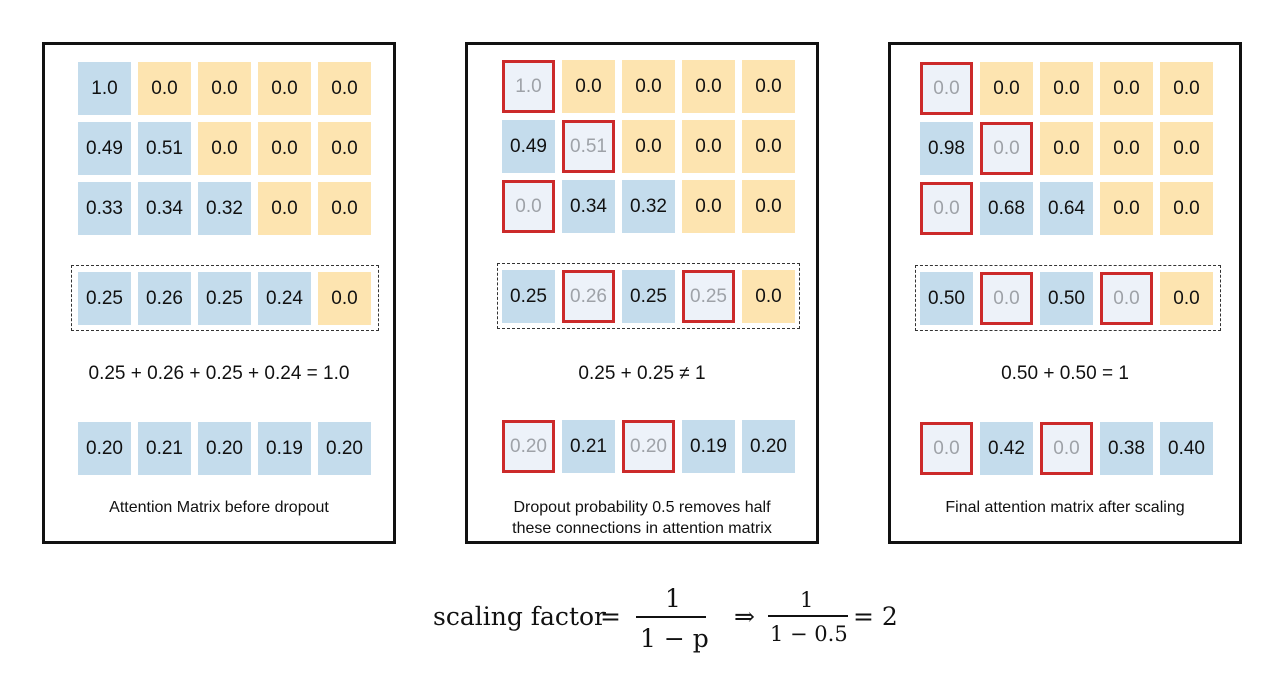 Image resolution: width=1287 pixels, height=687 pixels. Describe the element at coordinates (642, 507) in the screenshot. I see `caption-2-line-1: Dropout probability 0.5 removes half` at that location.